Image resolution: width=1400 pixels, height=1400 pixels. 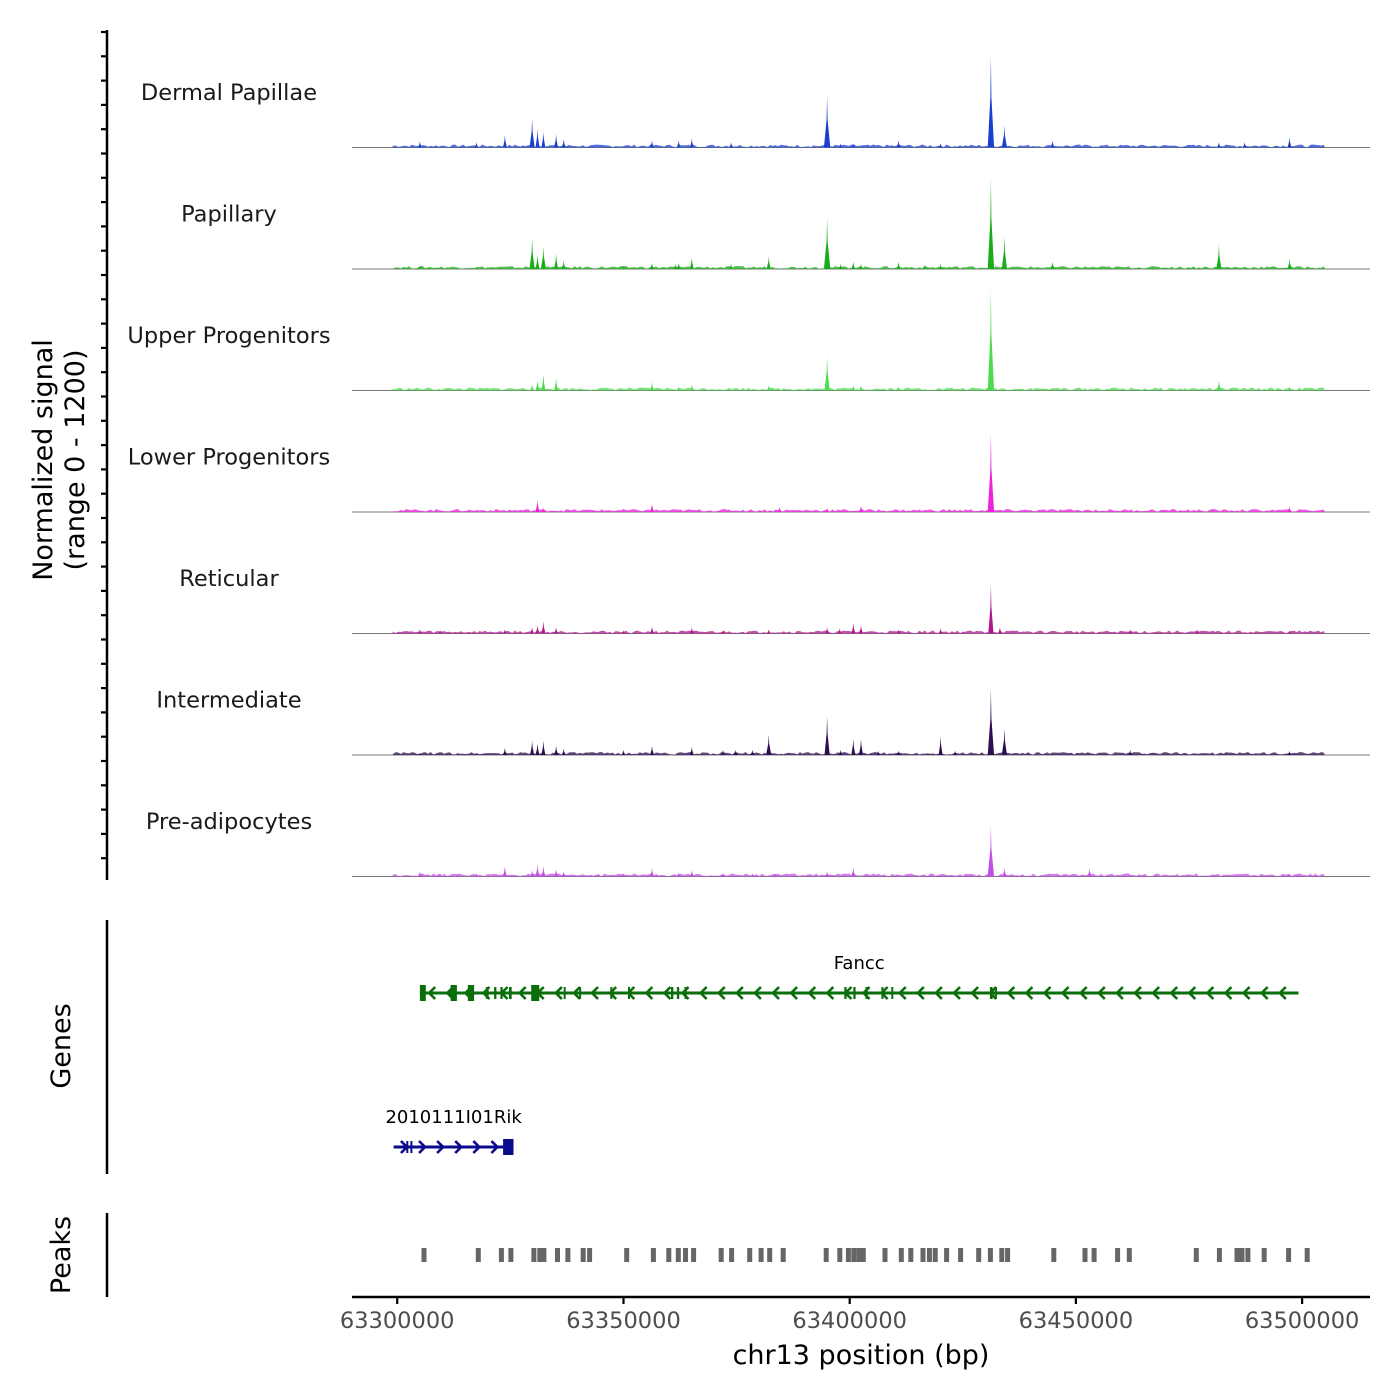 I want to click on track-label: Lower Progenitors, so click(x=229, y=458).